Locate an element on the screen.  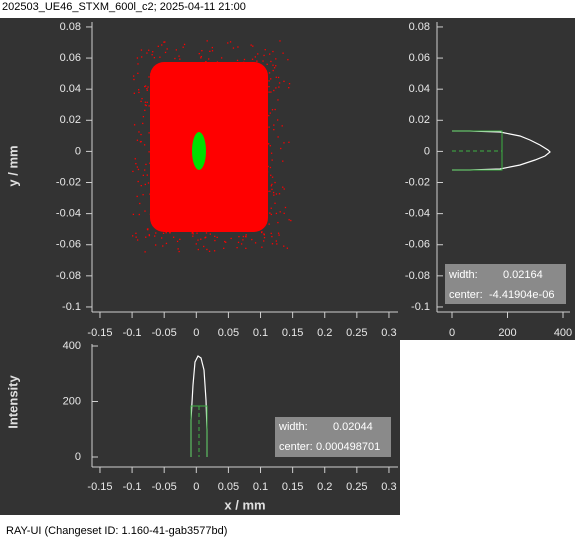
y-tick-label: 0.04 is located at coordinates (70, 89).